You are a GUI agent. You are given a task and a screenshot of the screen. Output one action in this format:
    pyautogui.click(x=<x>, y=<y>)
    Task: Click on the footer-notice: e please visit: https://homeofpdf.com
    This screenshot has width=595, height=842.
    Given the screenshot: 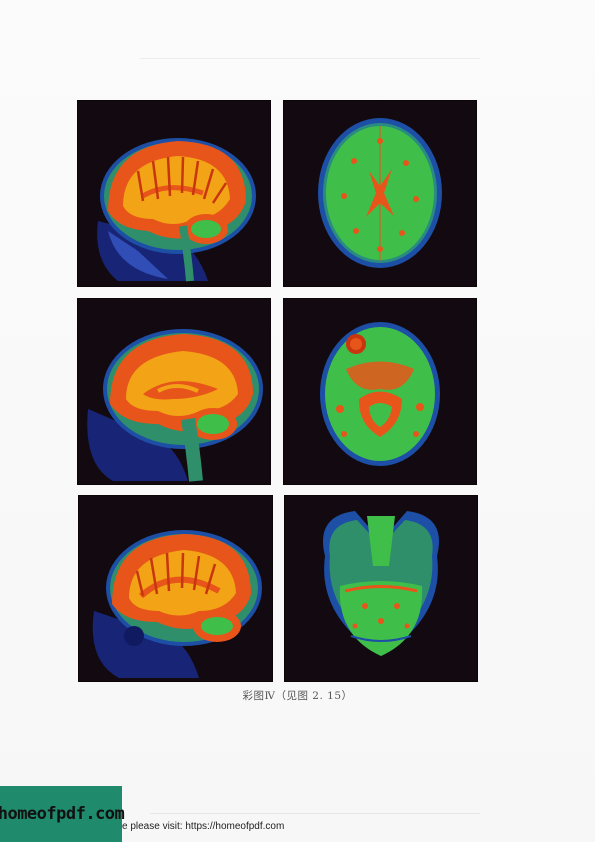 What is the action you would take?
    pyautogui.click(x=203, y=826)
    